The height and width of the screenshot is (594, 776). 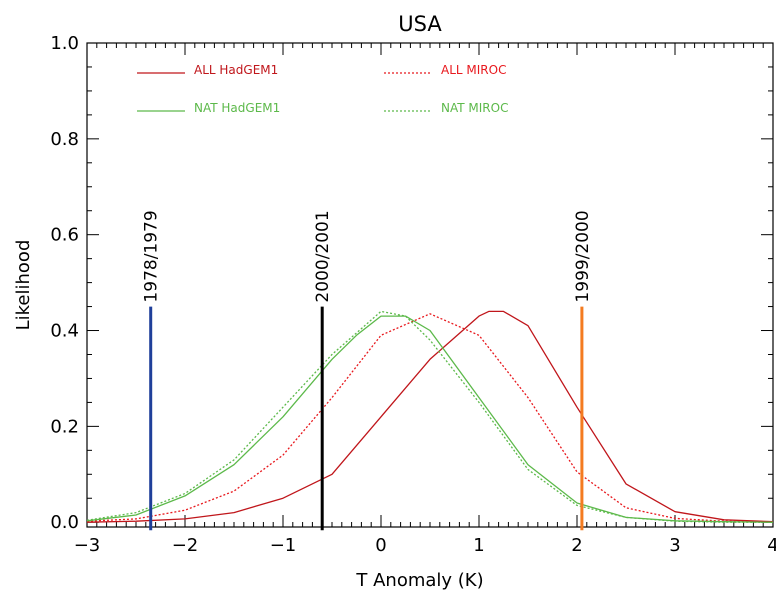 What do you see at coordinates (380, 545) in the screenshot?
I see `x-tick-label: 0` at bounding box center [380, 545].